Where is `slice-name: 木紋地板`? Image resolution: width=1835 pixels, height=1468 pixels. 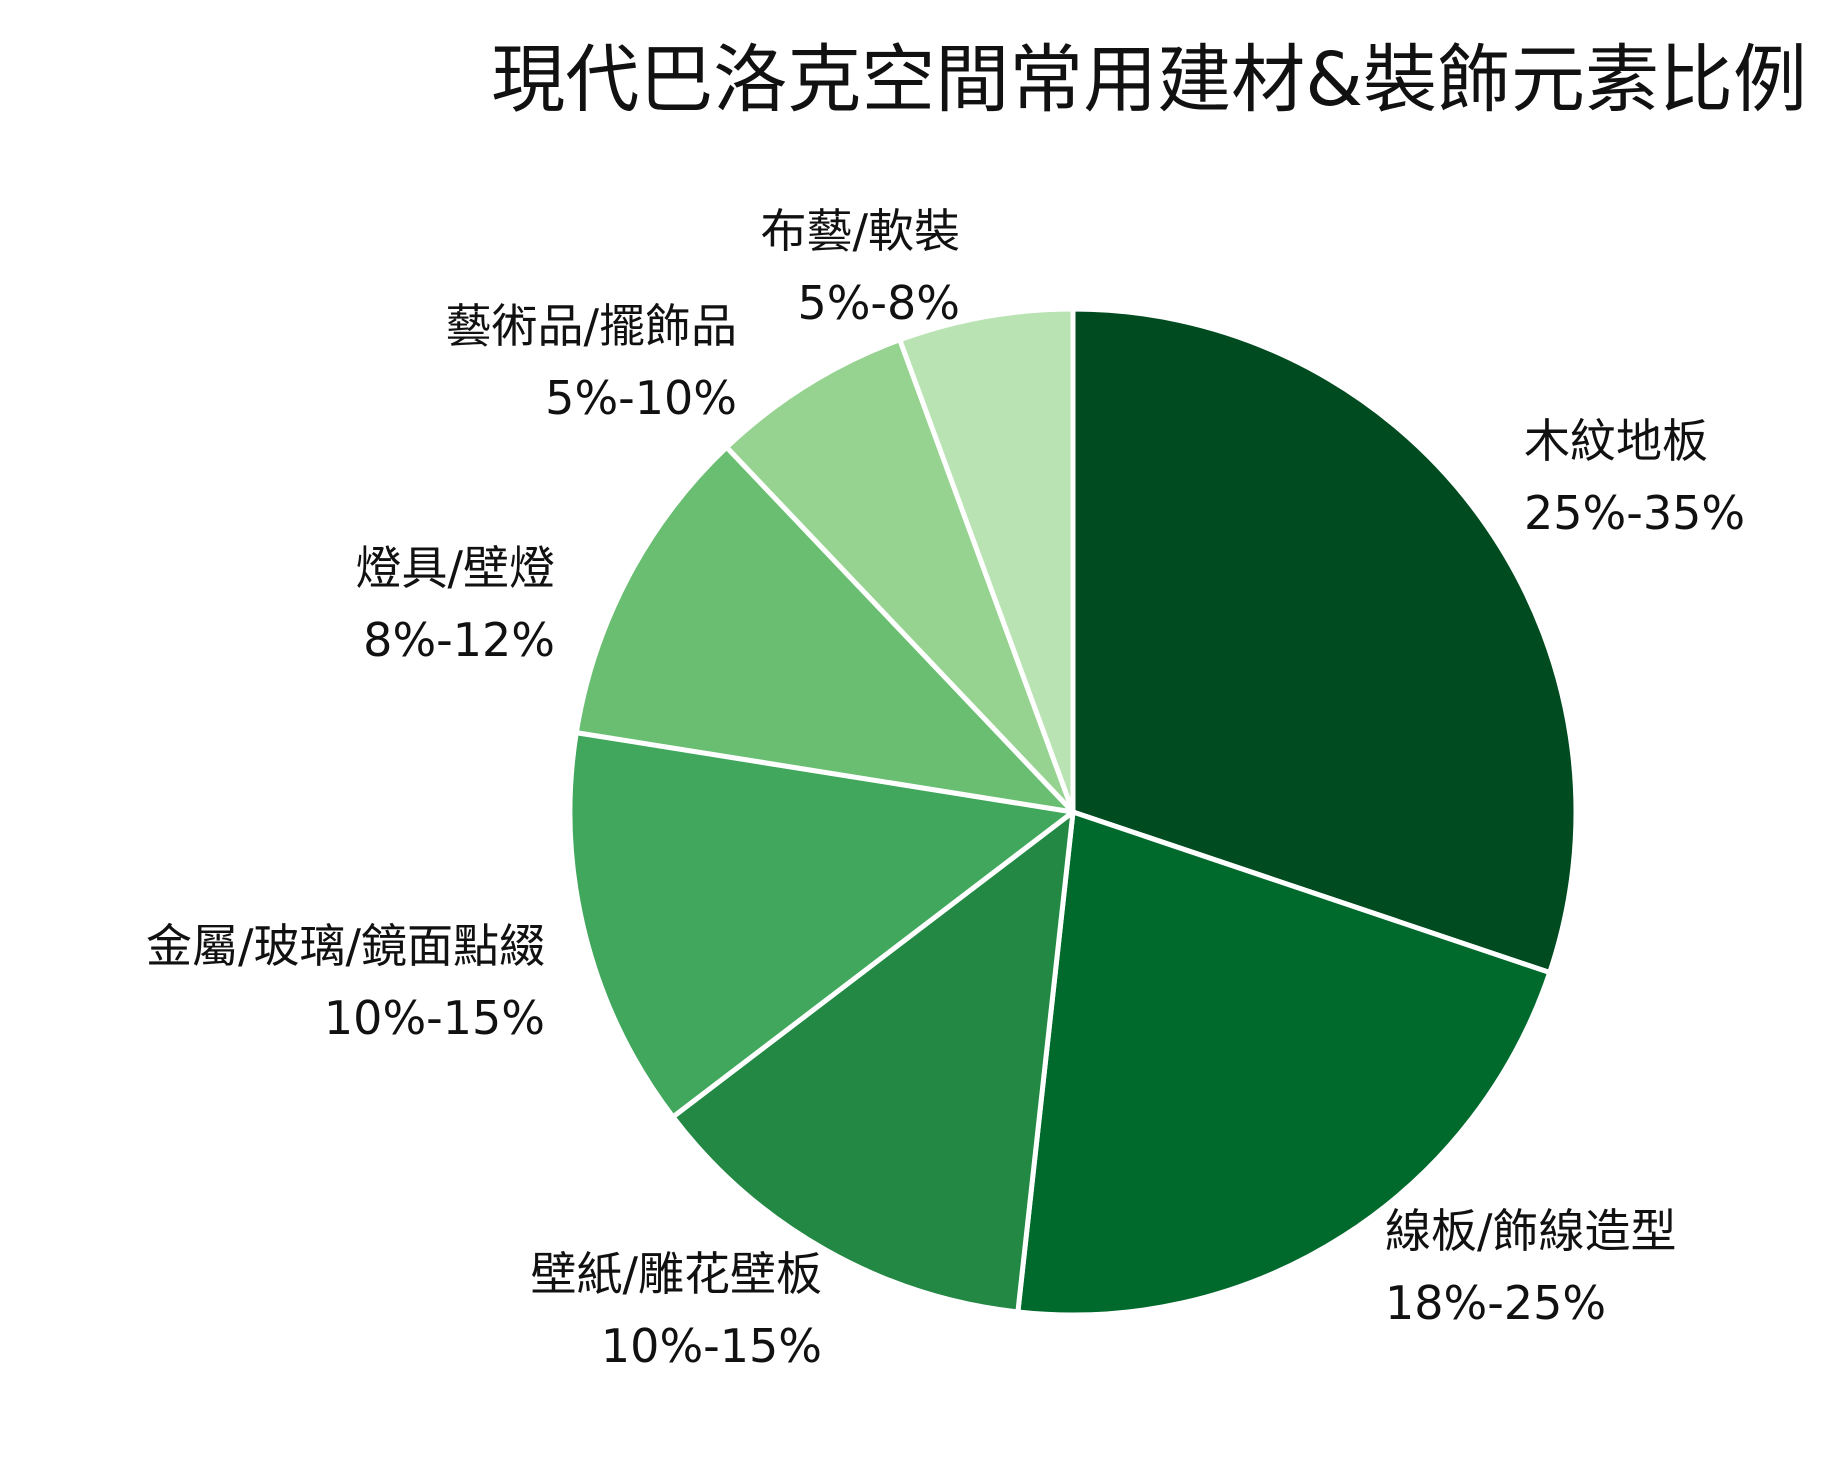 slice-name: 木紋地板 is located at coordinates (1616, 441).